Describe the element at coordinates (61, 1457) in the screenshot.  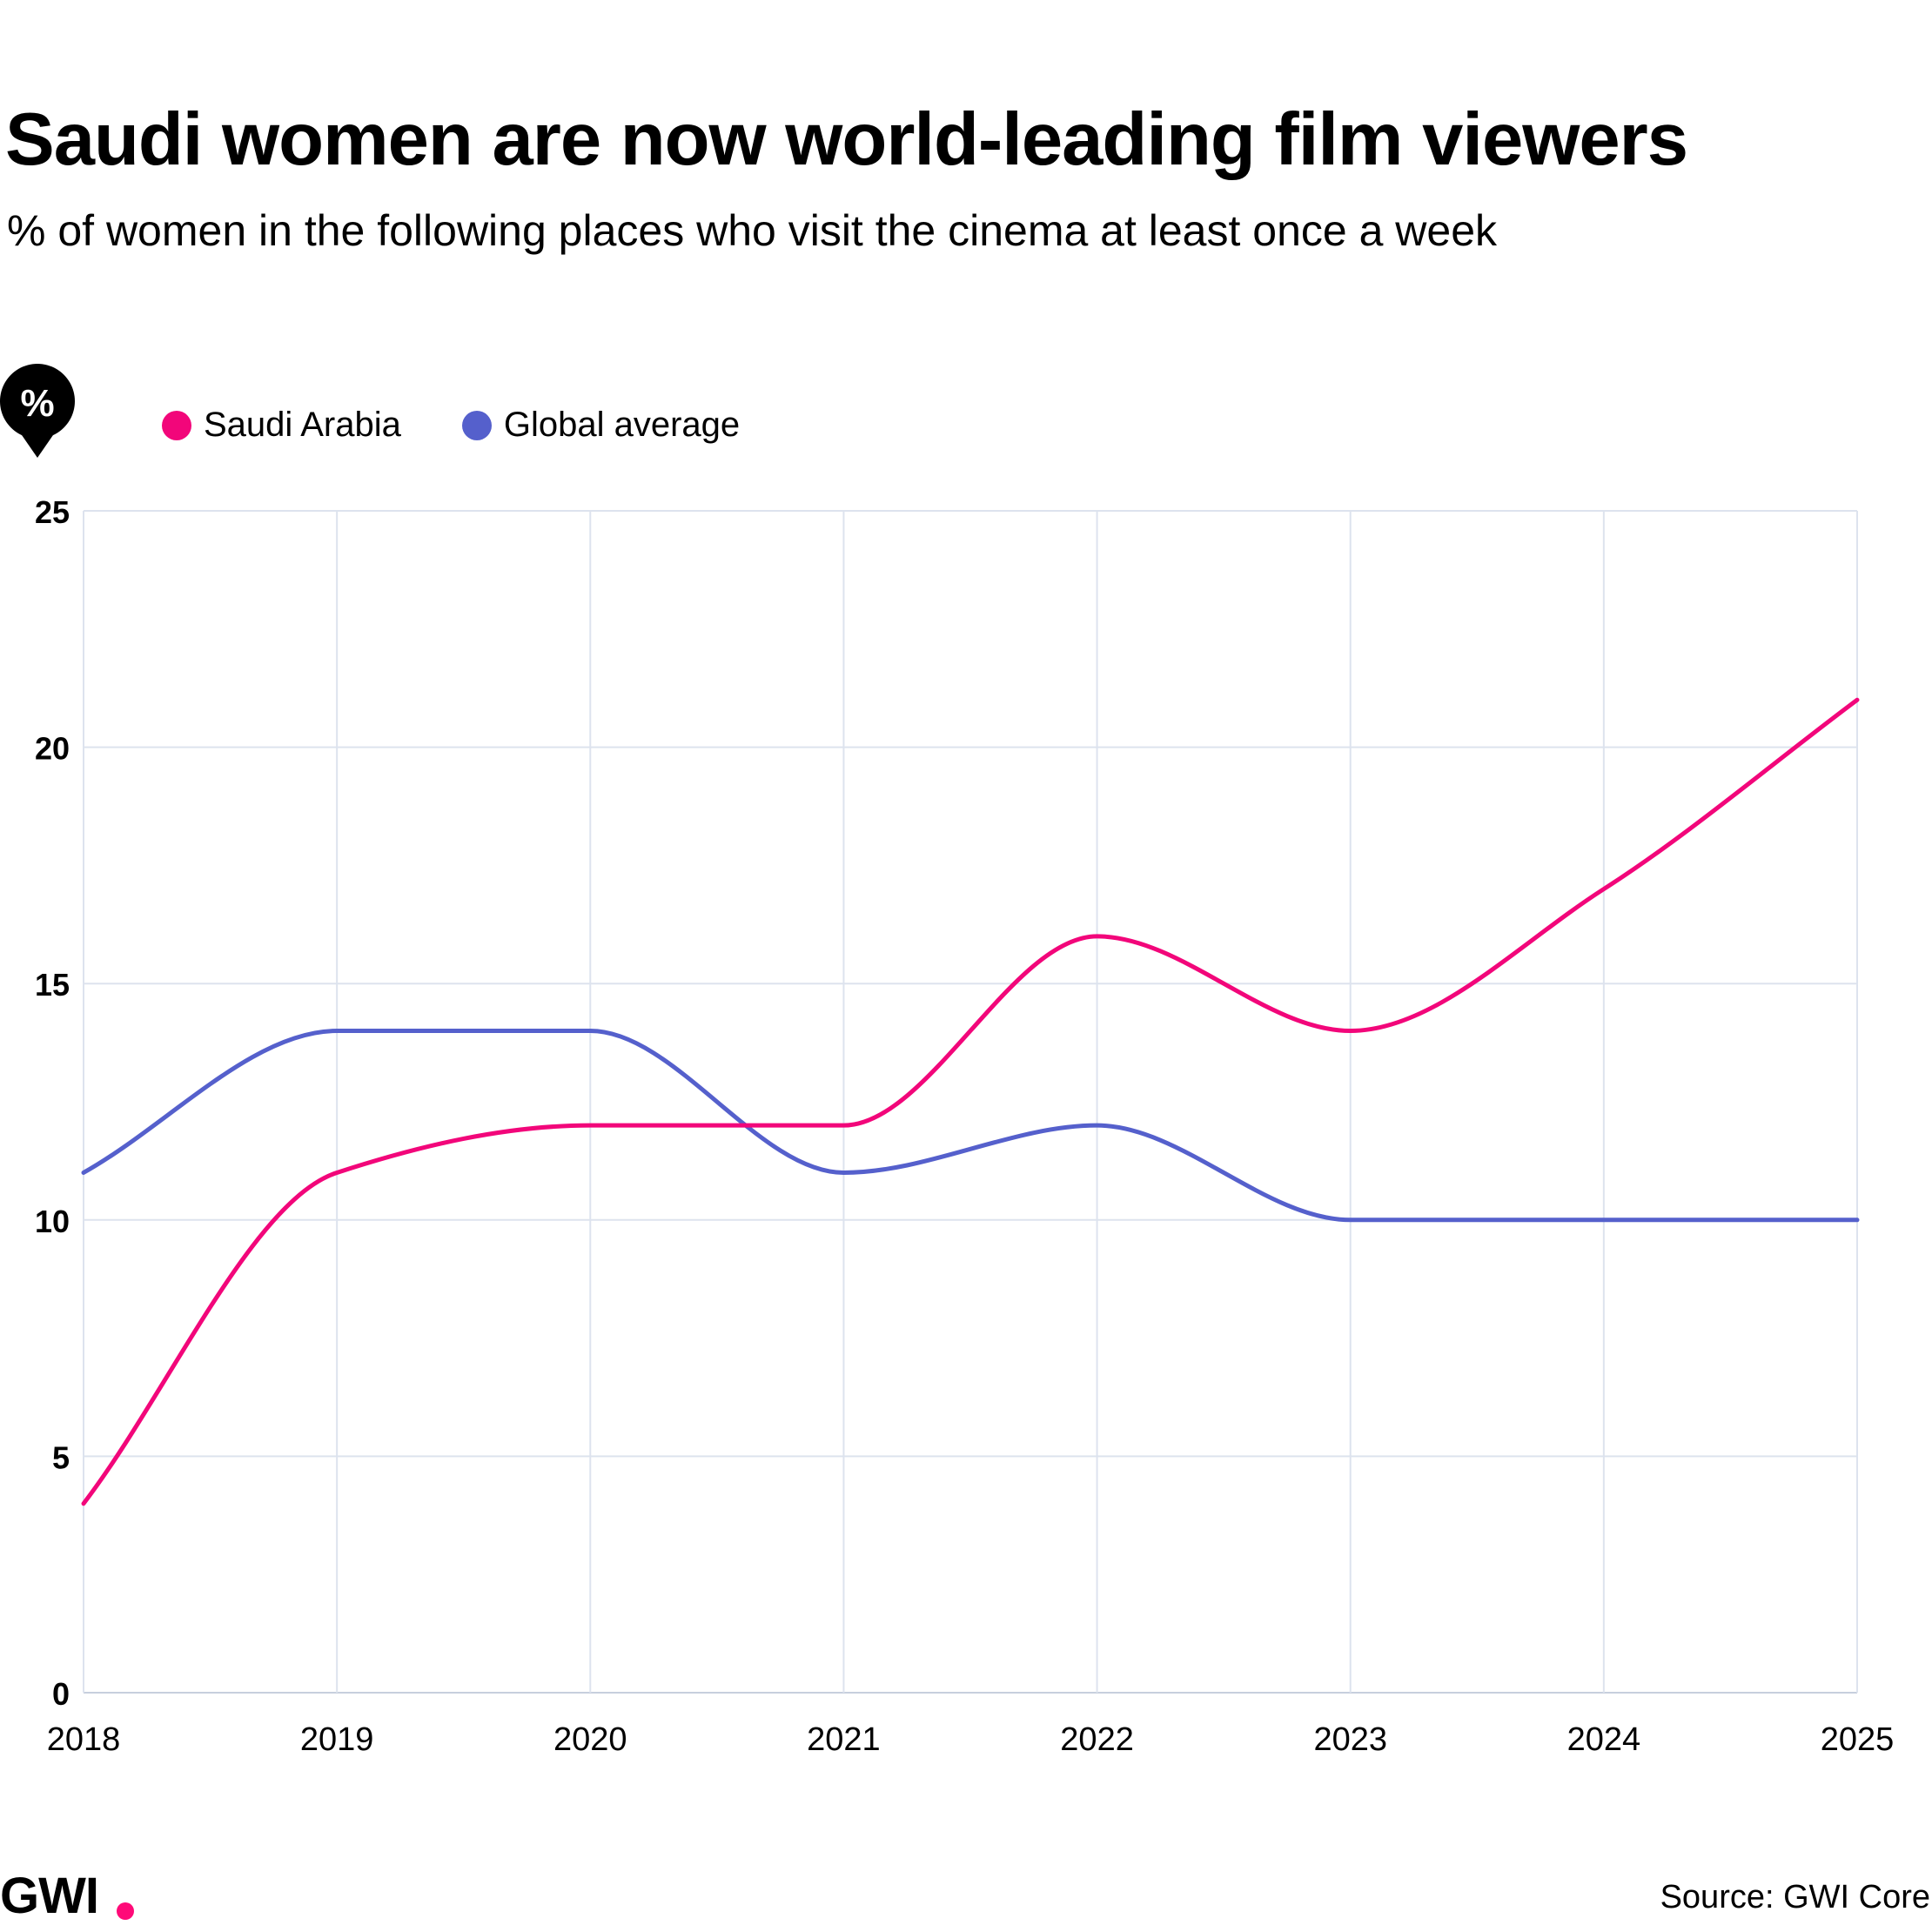
I see `y-tick-label: 5` at that location.